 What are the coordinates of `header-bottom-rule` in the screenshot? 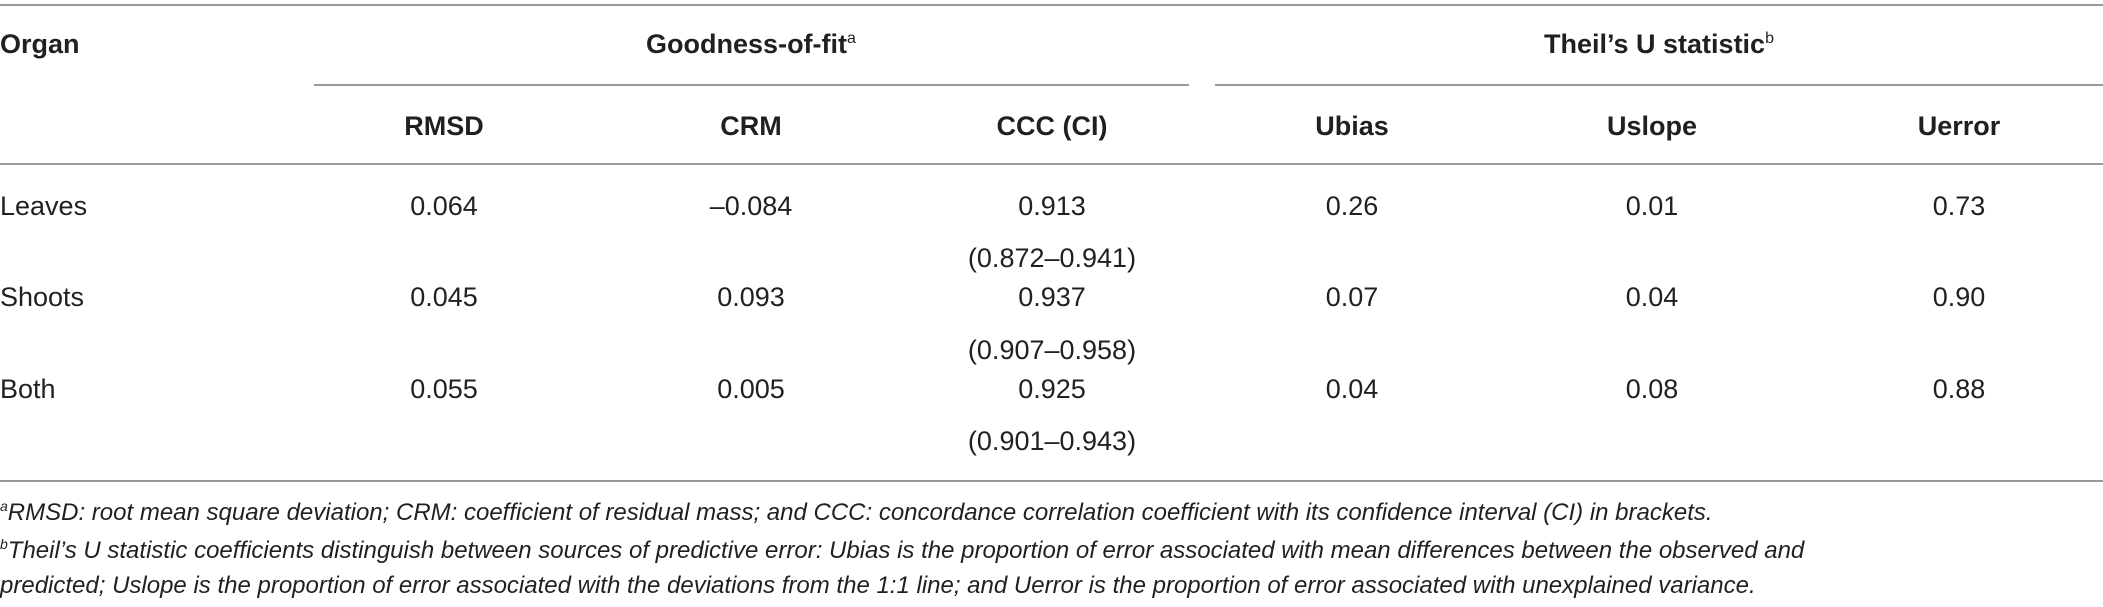 It's located at (1051, 164).